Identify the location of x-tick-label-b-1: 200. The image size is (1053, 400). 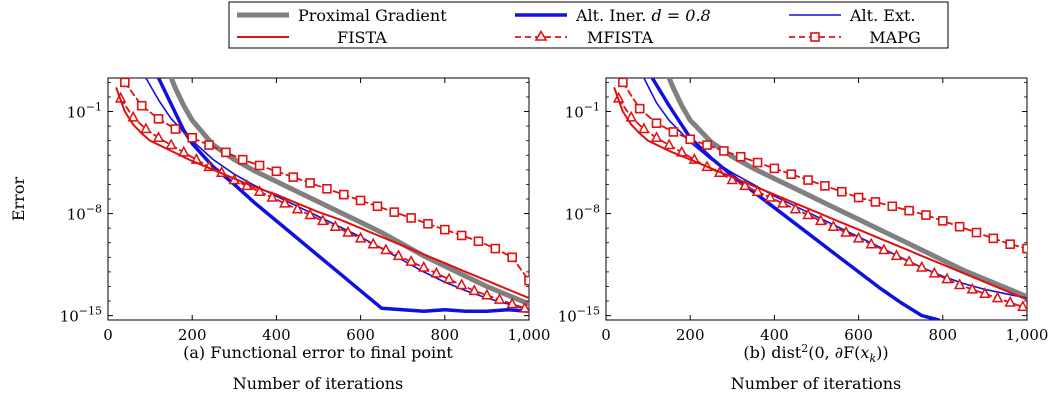
(690, 335).